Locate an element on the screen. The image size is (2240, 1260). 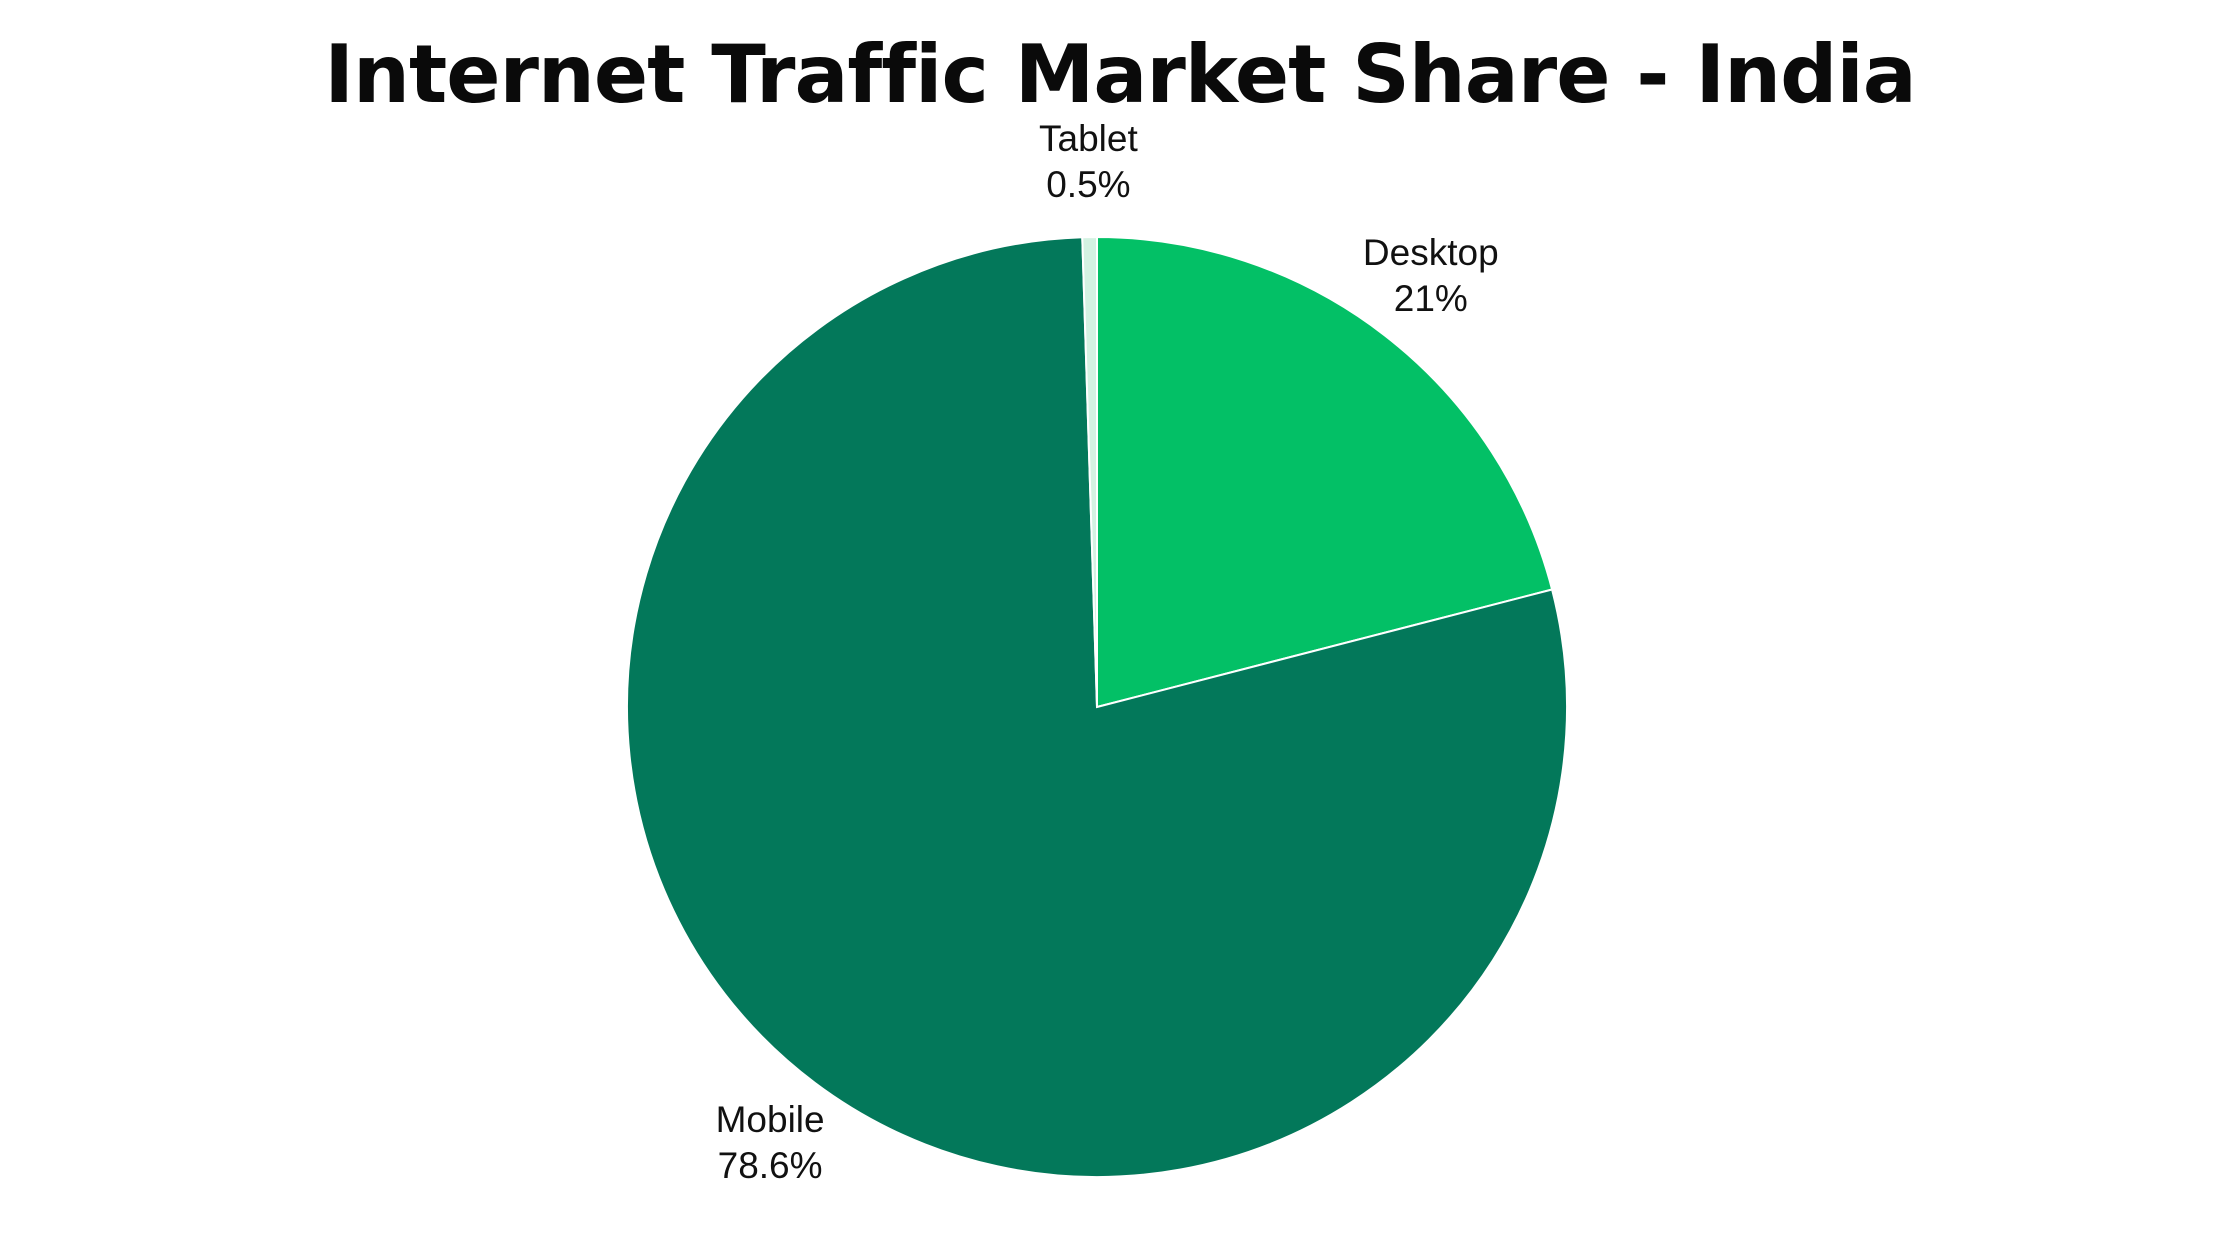
chart-title: Internet Traffic Market Share - India is located at coordinates (1120, 74).